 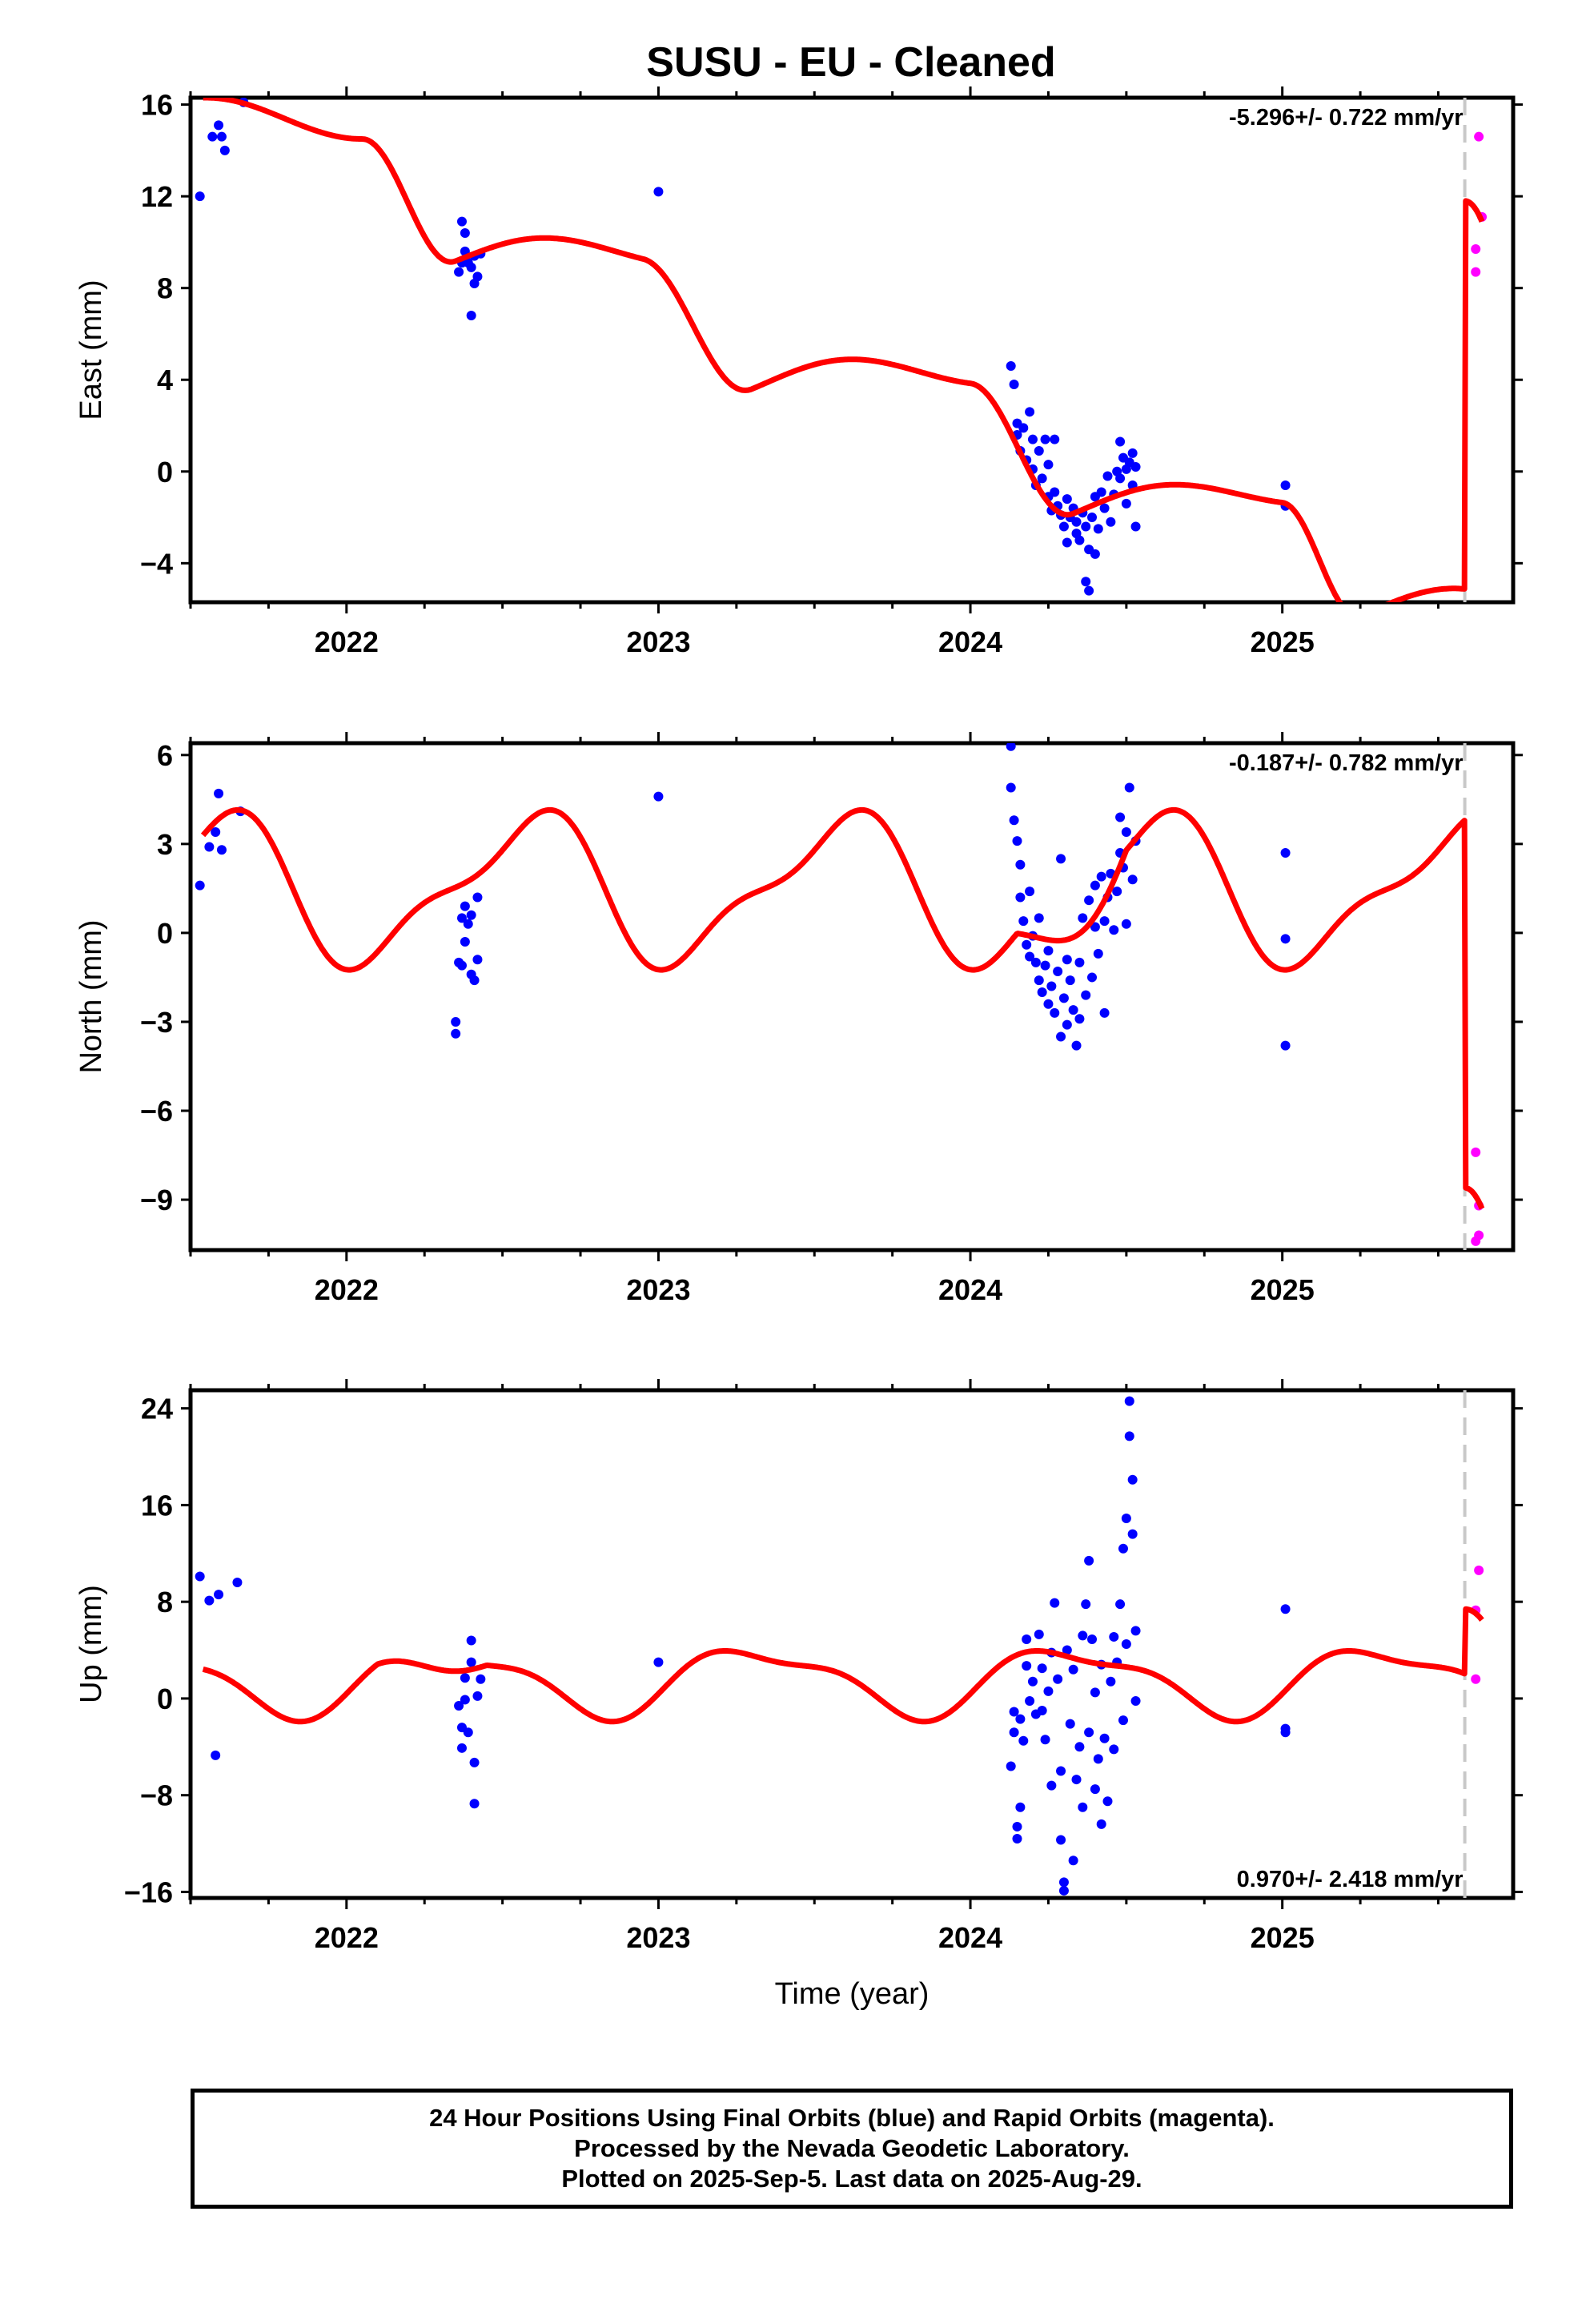 I want to click on velocity-label: 0.970+/- 2.418 mm/yr, so click(x=1351, y=1879).